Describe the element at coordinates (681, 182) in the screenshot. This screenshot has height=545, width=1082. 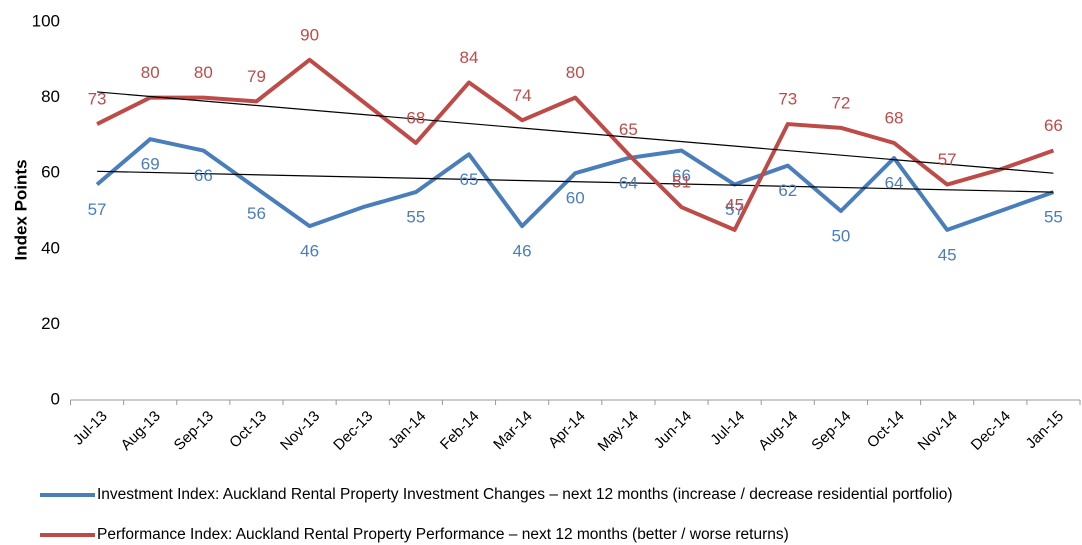
I see `data-label: 51` at that location.